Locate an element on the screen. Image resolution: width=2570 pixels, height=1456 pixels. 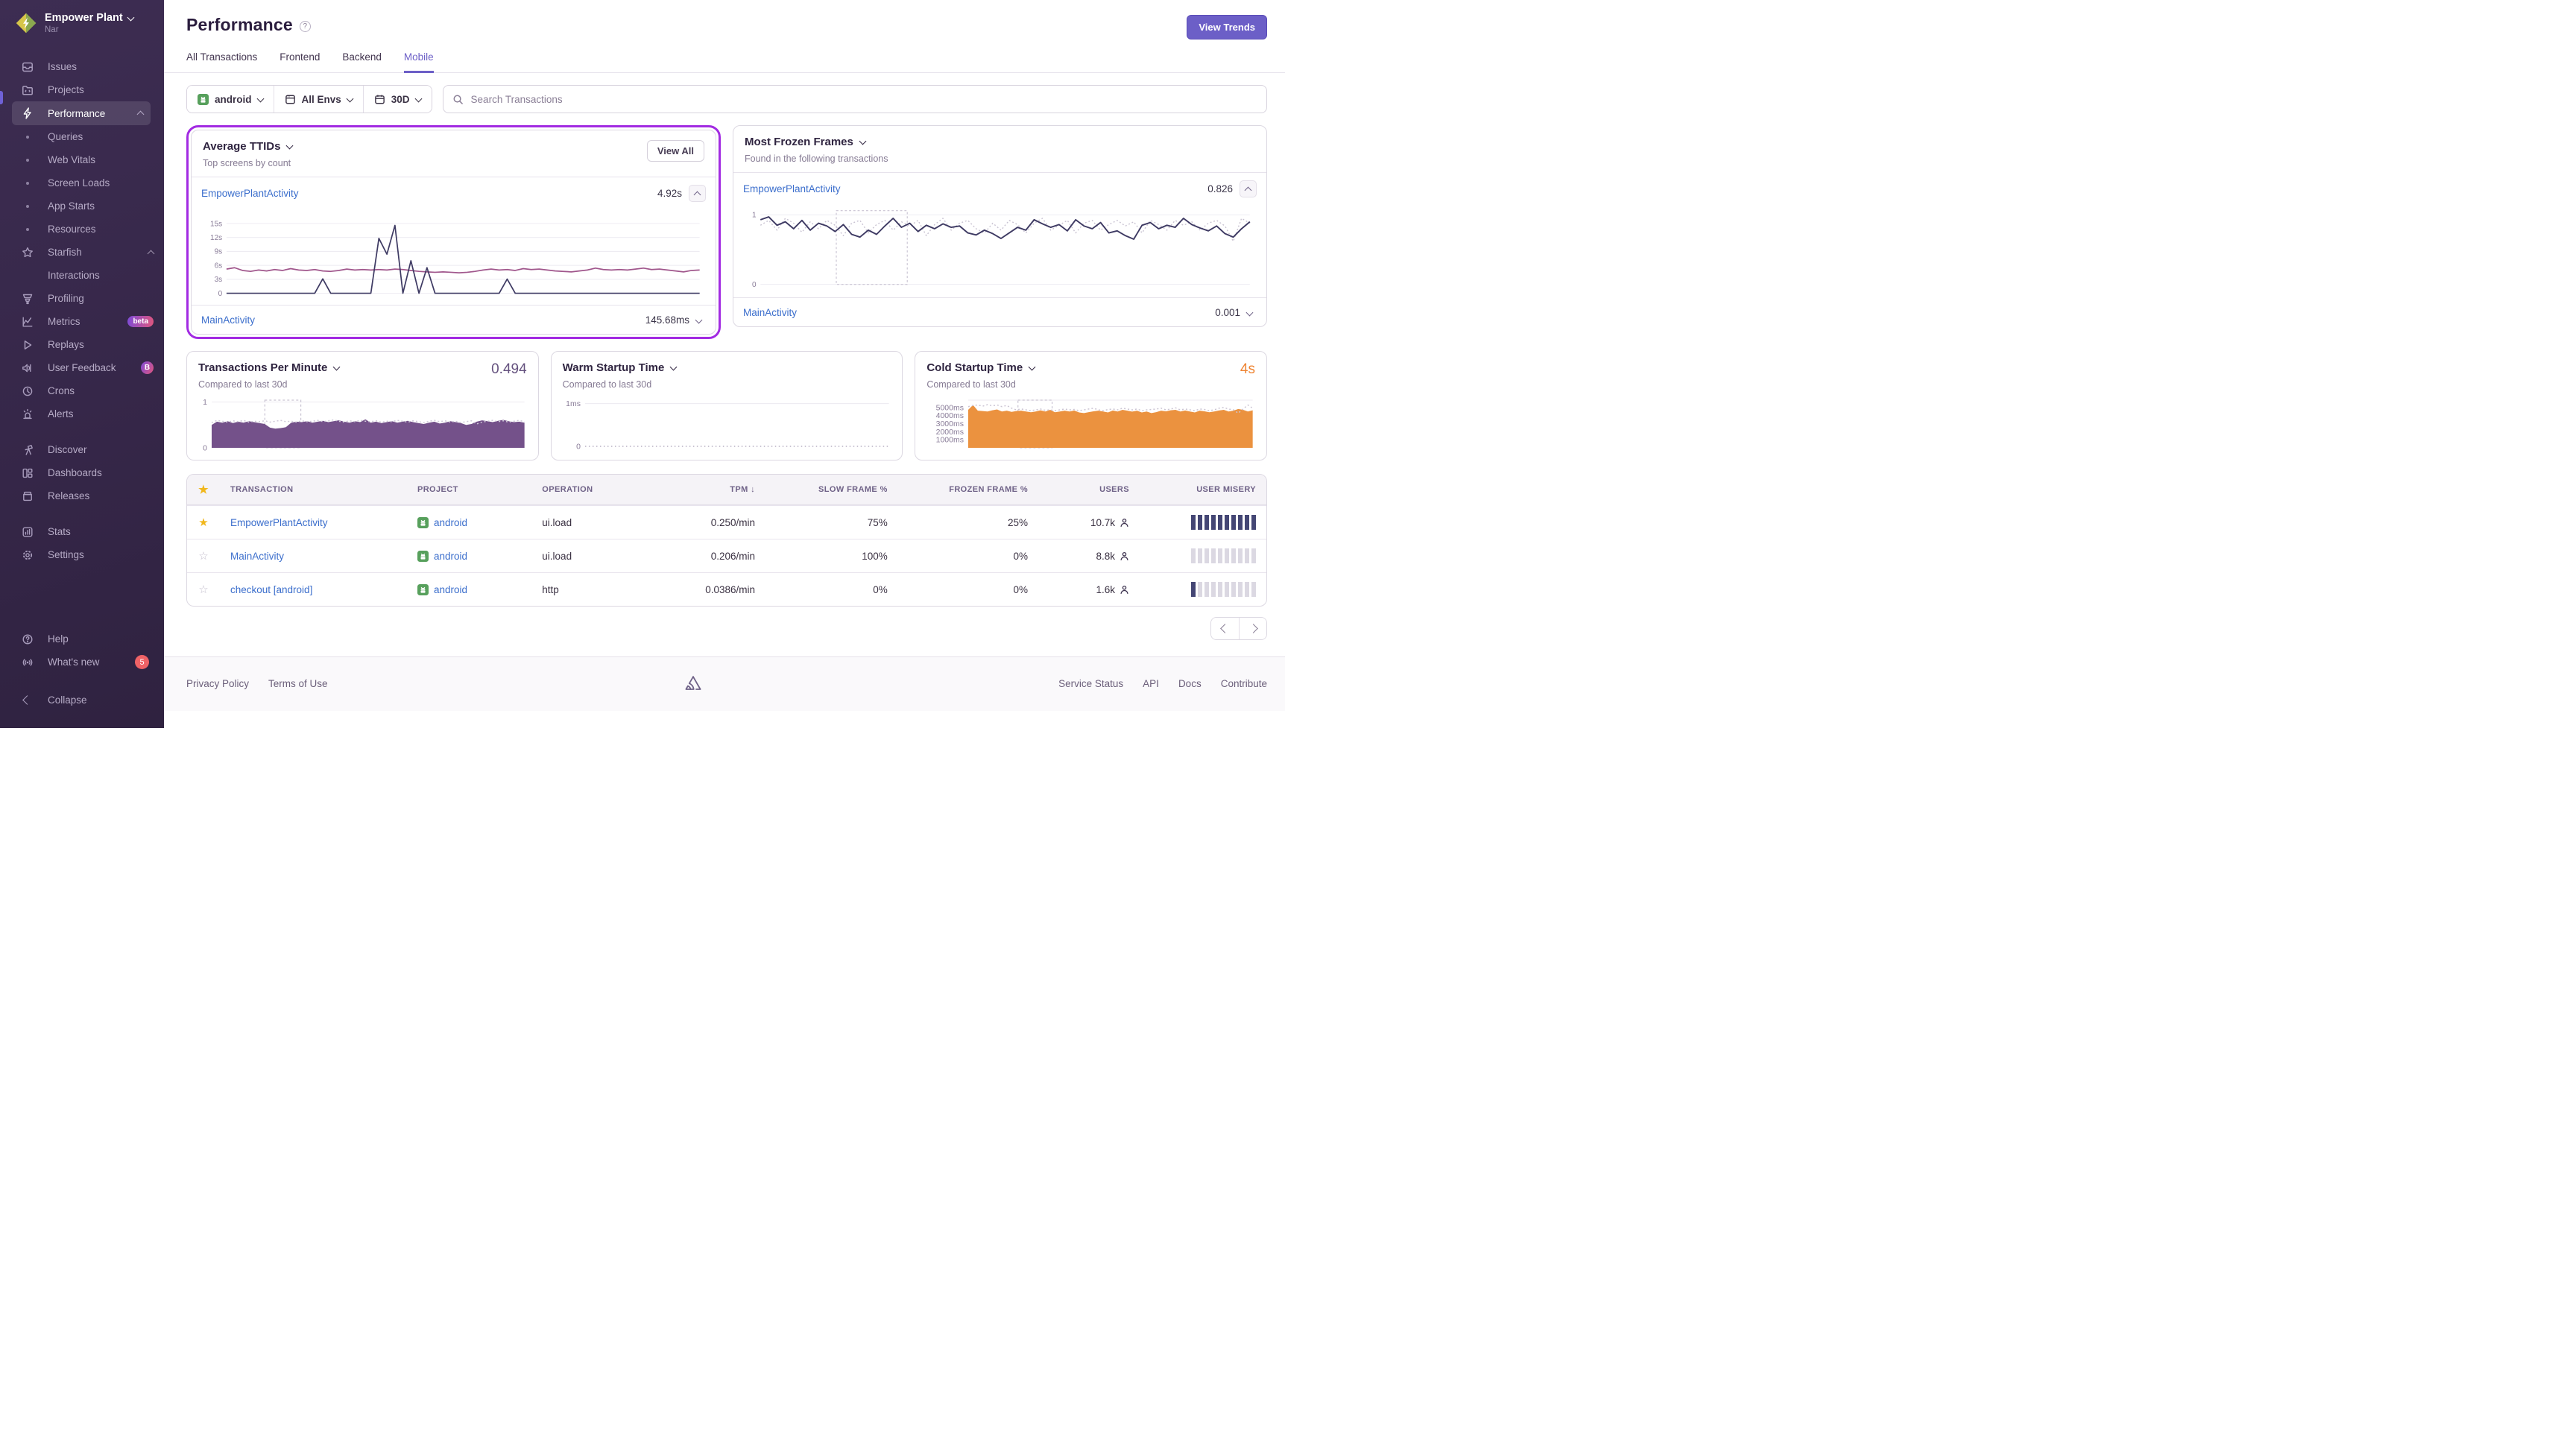
column-header: FROZEN FRAME % is located at coordinates (989, 489).